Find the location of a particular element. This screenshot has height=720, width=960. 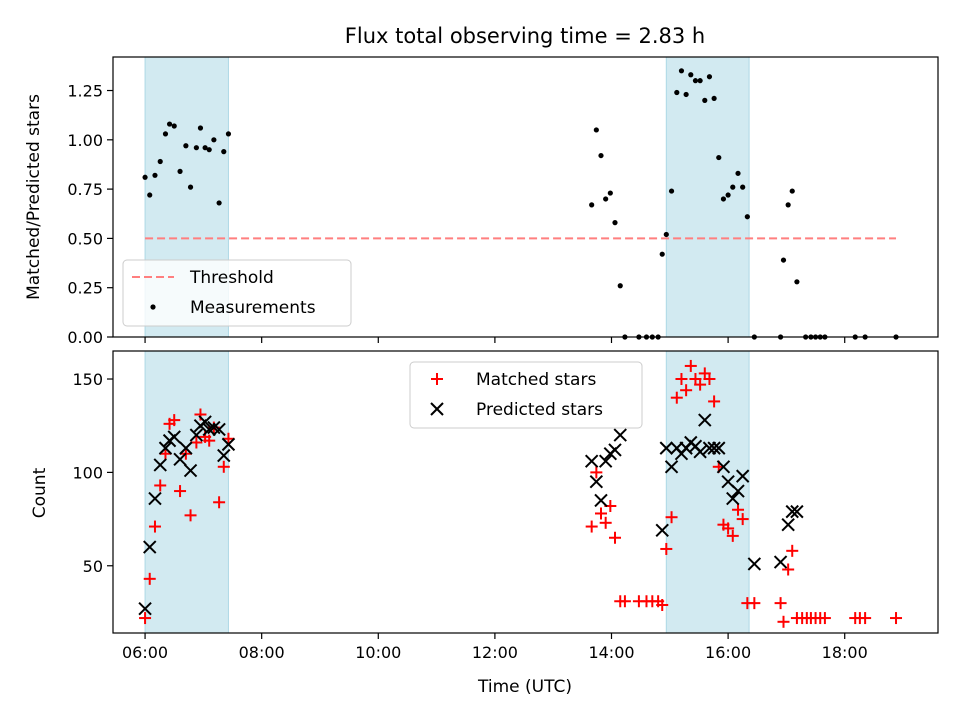

bottom-y-ticks: 50 100 150 is located at coordinates (92, 473).